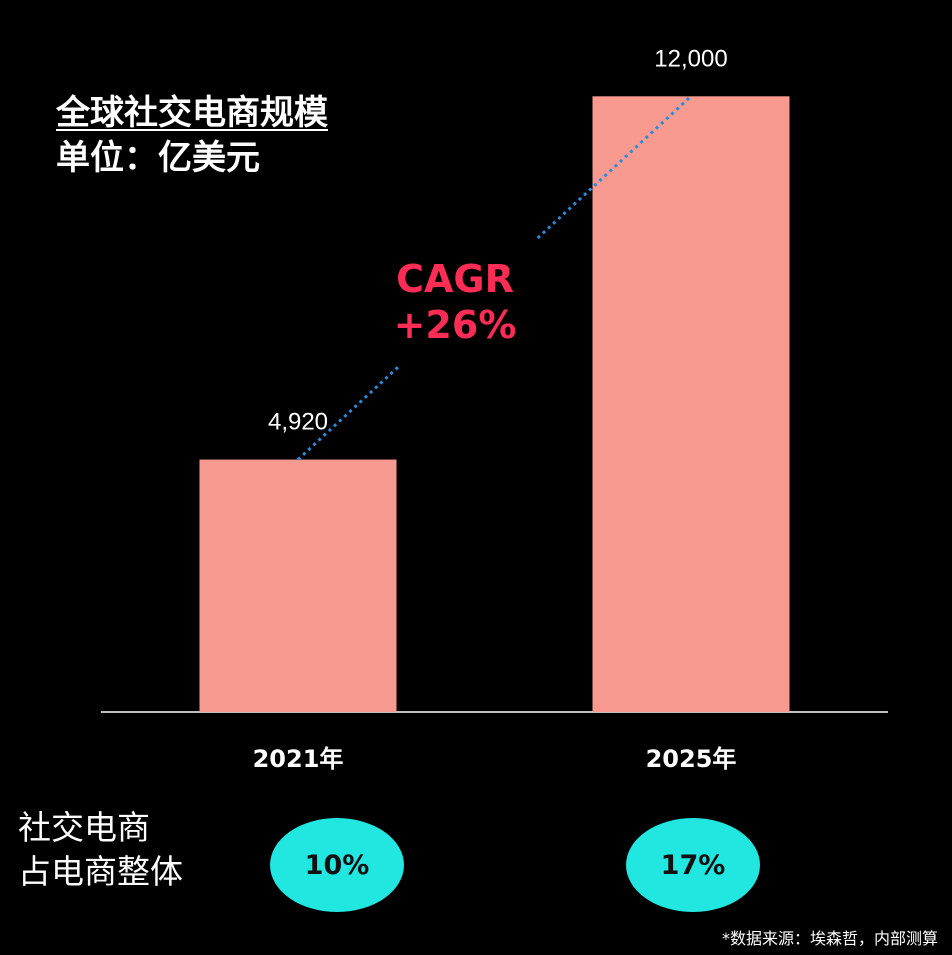  What do you see at coordinates (455, 279) in the screenshot?
I see `cagr-label: CAGR` at bounding box center [455, 279].